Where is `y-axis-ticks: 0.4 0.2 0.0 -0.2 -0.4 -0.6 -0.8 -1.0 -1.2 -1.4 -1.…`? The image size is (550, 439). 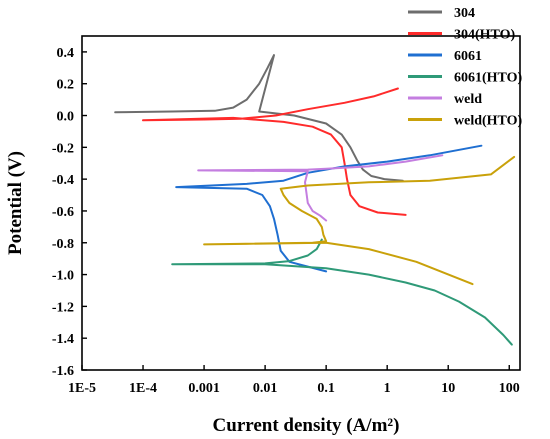 y-axis-ticks: 0.4 0.2 0.0 -0.2 -0.4 -0.6 -0.8 -1.0 -1.2 -1.4 -1.… is located at coordinates (69, 212).